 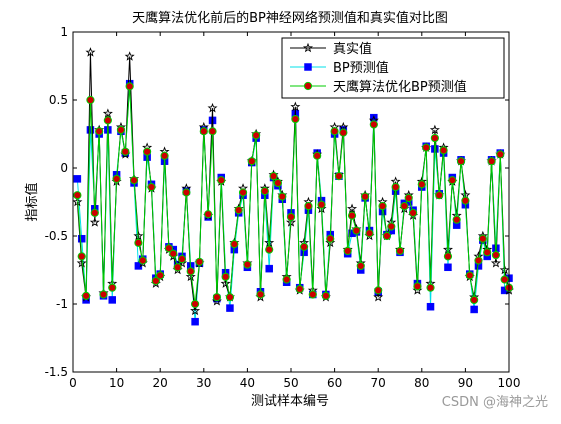 What do you see at coordinates (32, 201) in the screenshot?
I see `y-axis-label: 指标值` at bounding box center [32, 201].